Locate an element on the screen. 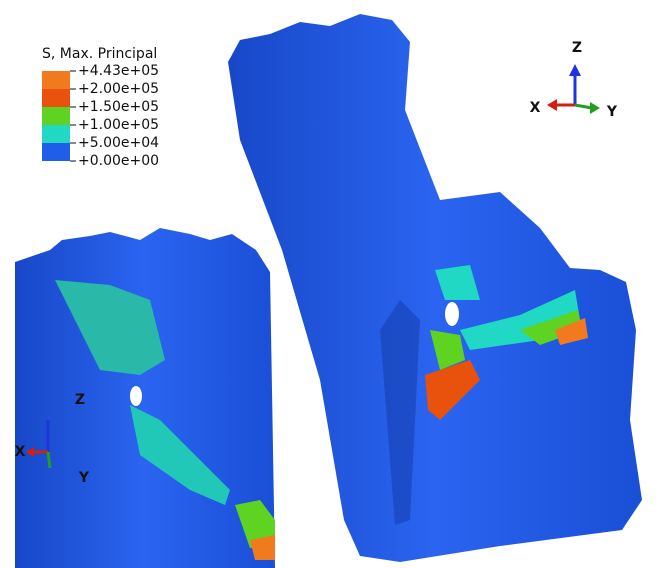  legend-title: S, Max. Principal is located at coordinates (99, 54).